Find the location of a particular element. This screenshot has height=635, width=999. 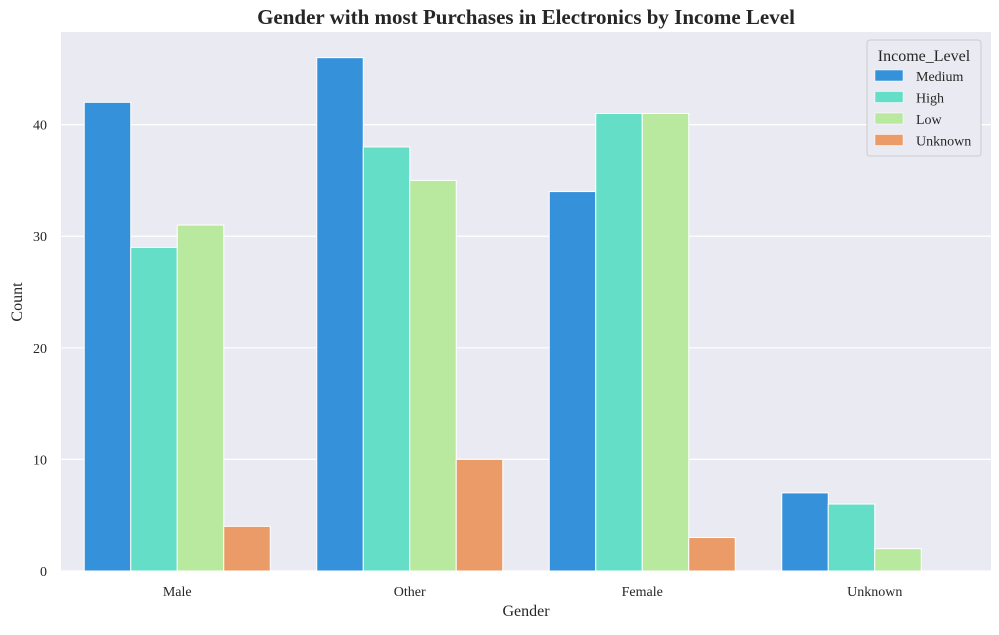

legend-title: Income_Level is located at coordinates (924, 56).